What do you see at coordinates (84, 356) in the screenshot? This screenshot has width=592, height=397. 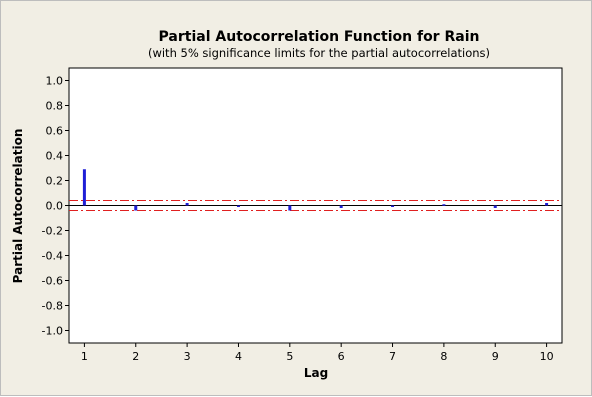 I see `x-tick-label: 1` at bounding box center [84, 356].